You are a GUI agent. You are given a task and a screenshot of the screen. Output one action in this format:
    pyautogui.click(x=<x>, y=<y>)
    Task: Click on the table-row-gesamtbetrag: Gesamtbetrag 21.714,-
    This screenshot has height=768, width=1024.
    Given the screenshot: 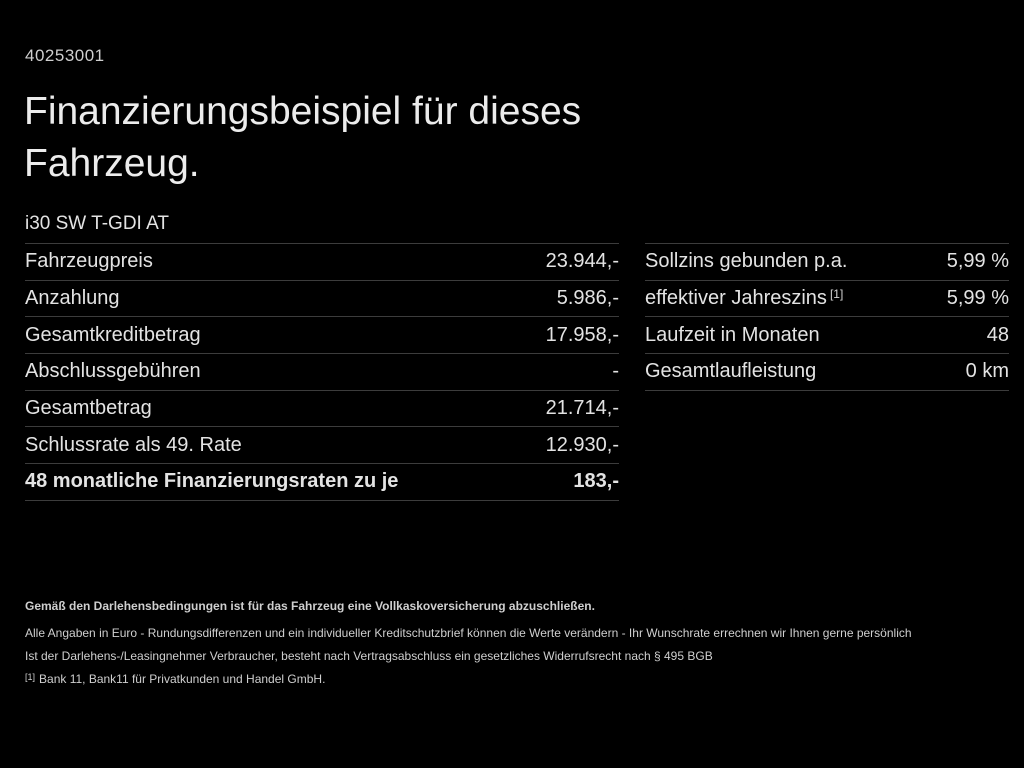 What is the action you would take?
    pyautogui.click(x=322, y=409)
    